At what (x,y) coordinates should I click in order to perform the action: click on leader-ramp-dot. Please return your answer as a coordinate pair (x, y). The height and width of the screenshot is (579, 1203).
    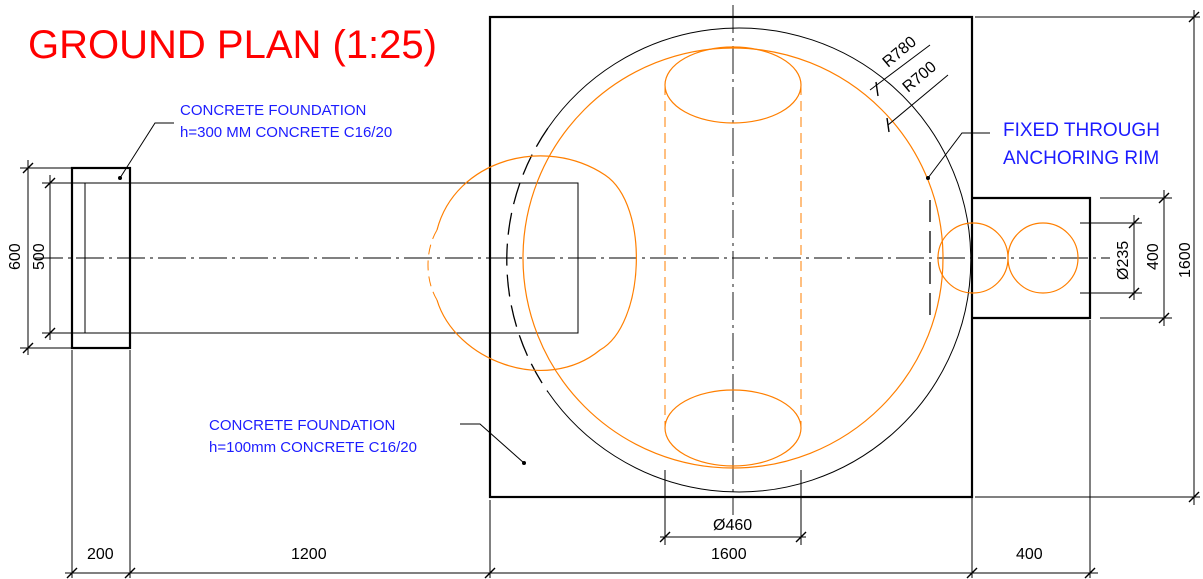
    Looking at the image, I should click on (120, 178).